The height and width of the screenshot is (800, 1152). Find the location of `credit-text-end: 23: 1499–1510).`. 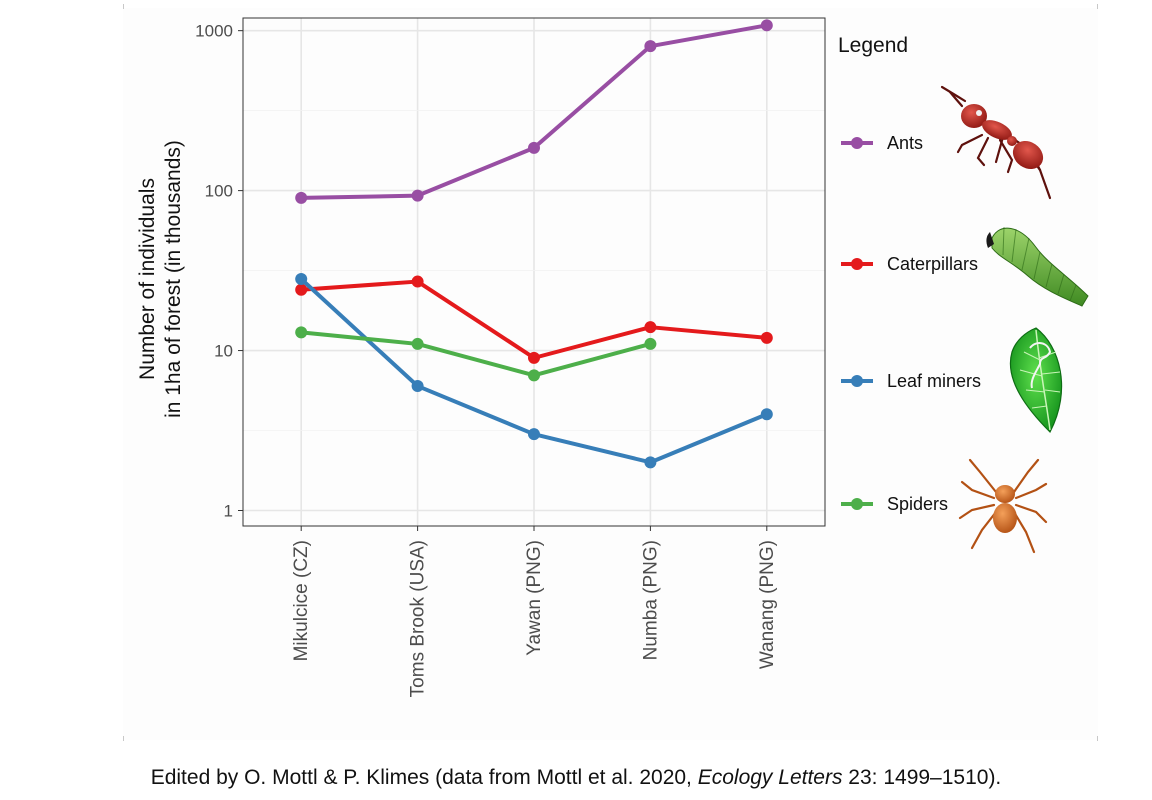

credit-text-end: 23: 1499–1510). is located at coordinates (922, 777).